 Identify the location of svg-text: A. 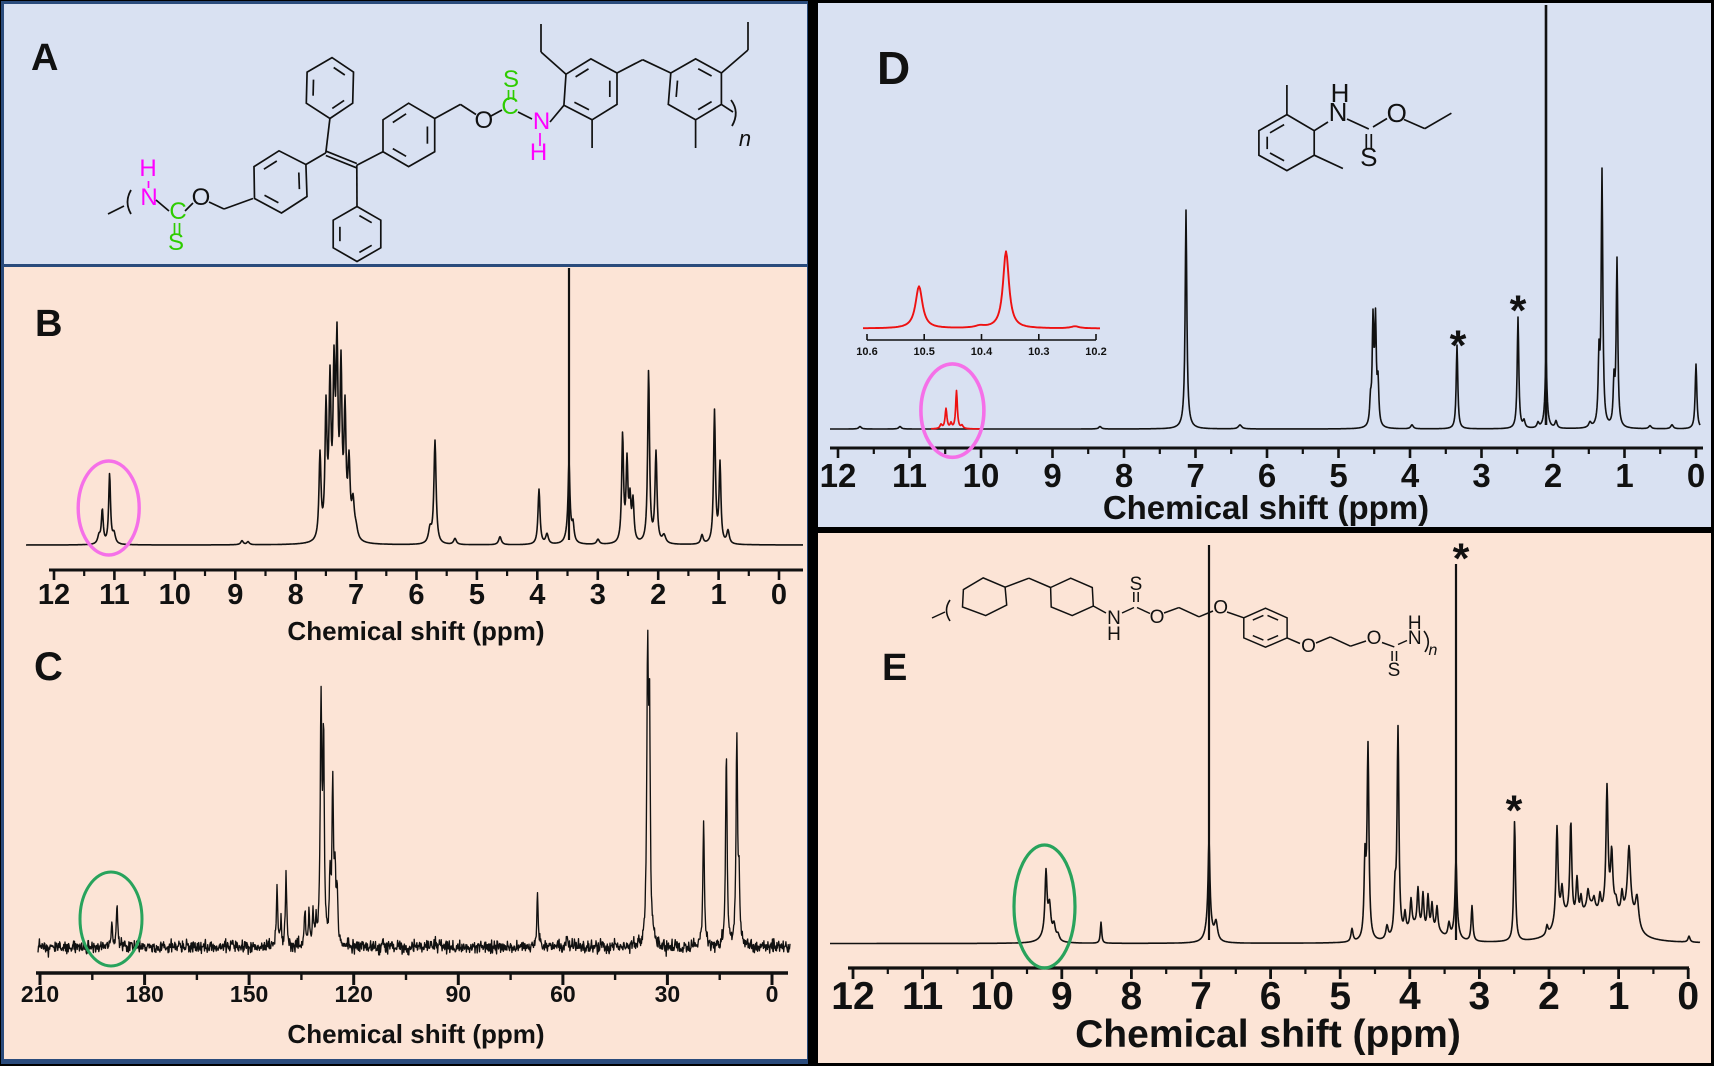
(44, 58).